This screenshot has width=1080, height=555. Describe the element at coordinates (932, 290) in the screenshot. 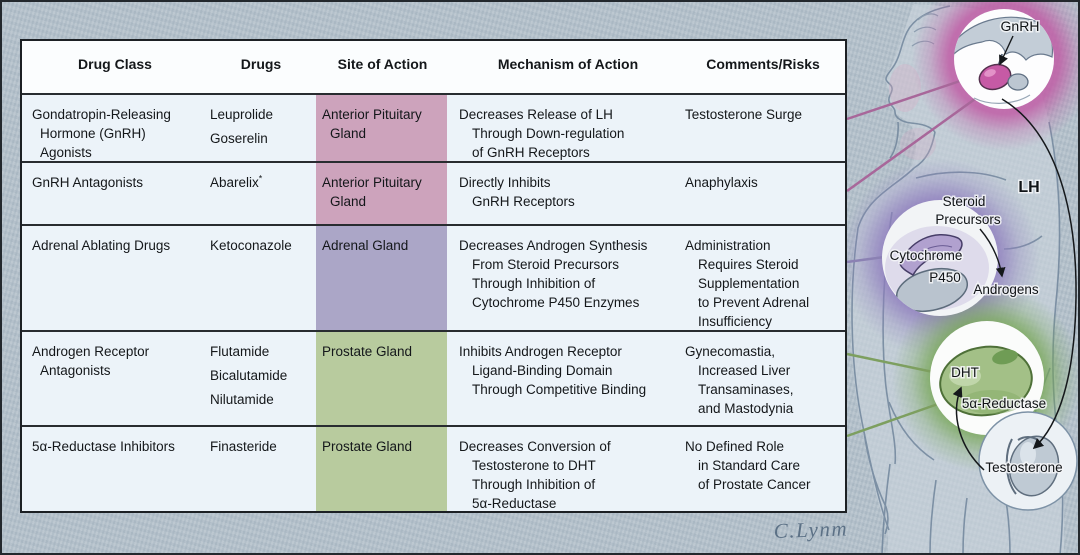

I see `kidney-shape` at that location.